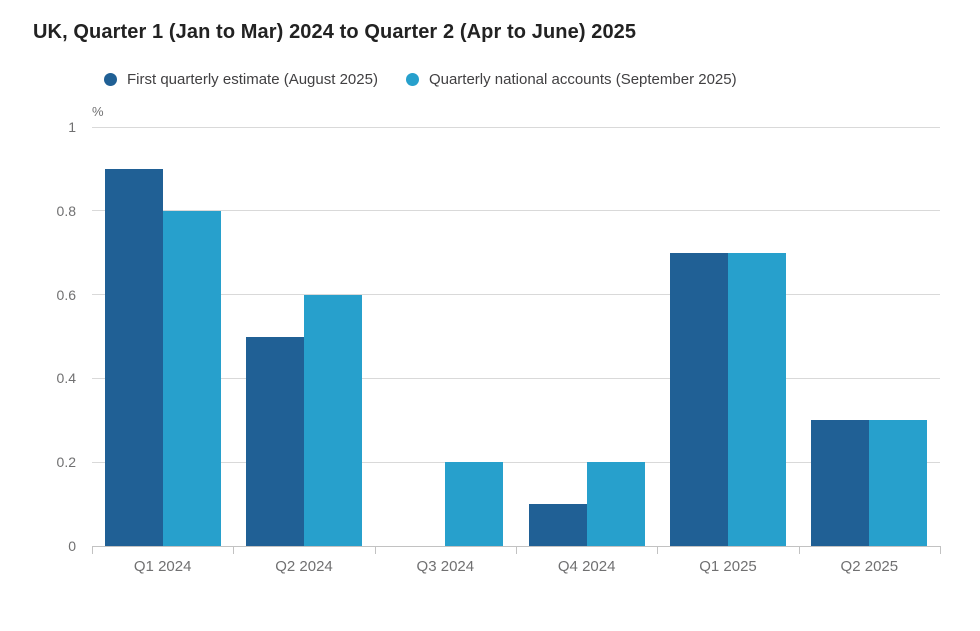 This screenshot has height=631, width=980. What do you see at coordinates (162, 566) in the screenshot?
I see `x-category-label-q1-2024: Q1 2024` at bounding box center [162, 566].